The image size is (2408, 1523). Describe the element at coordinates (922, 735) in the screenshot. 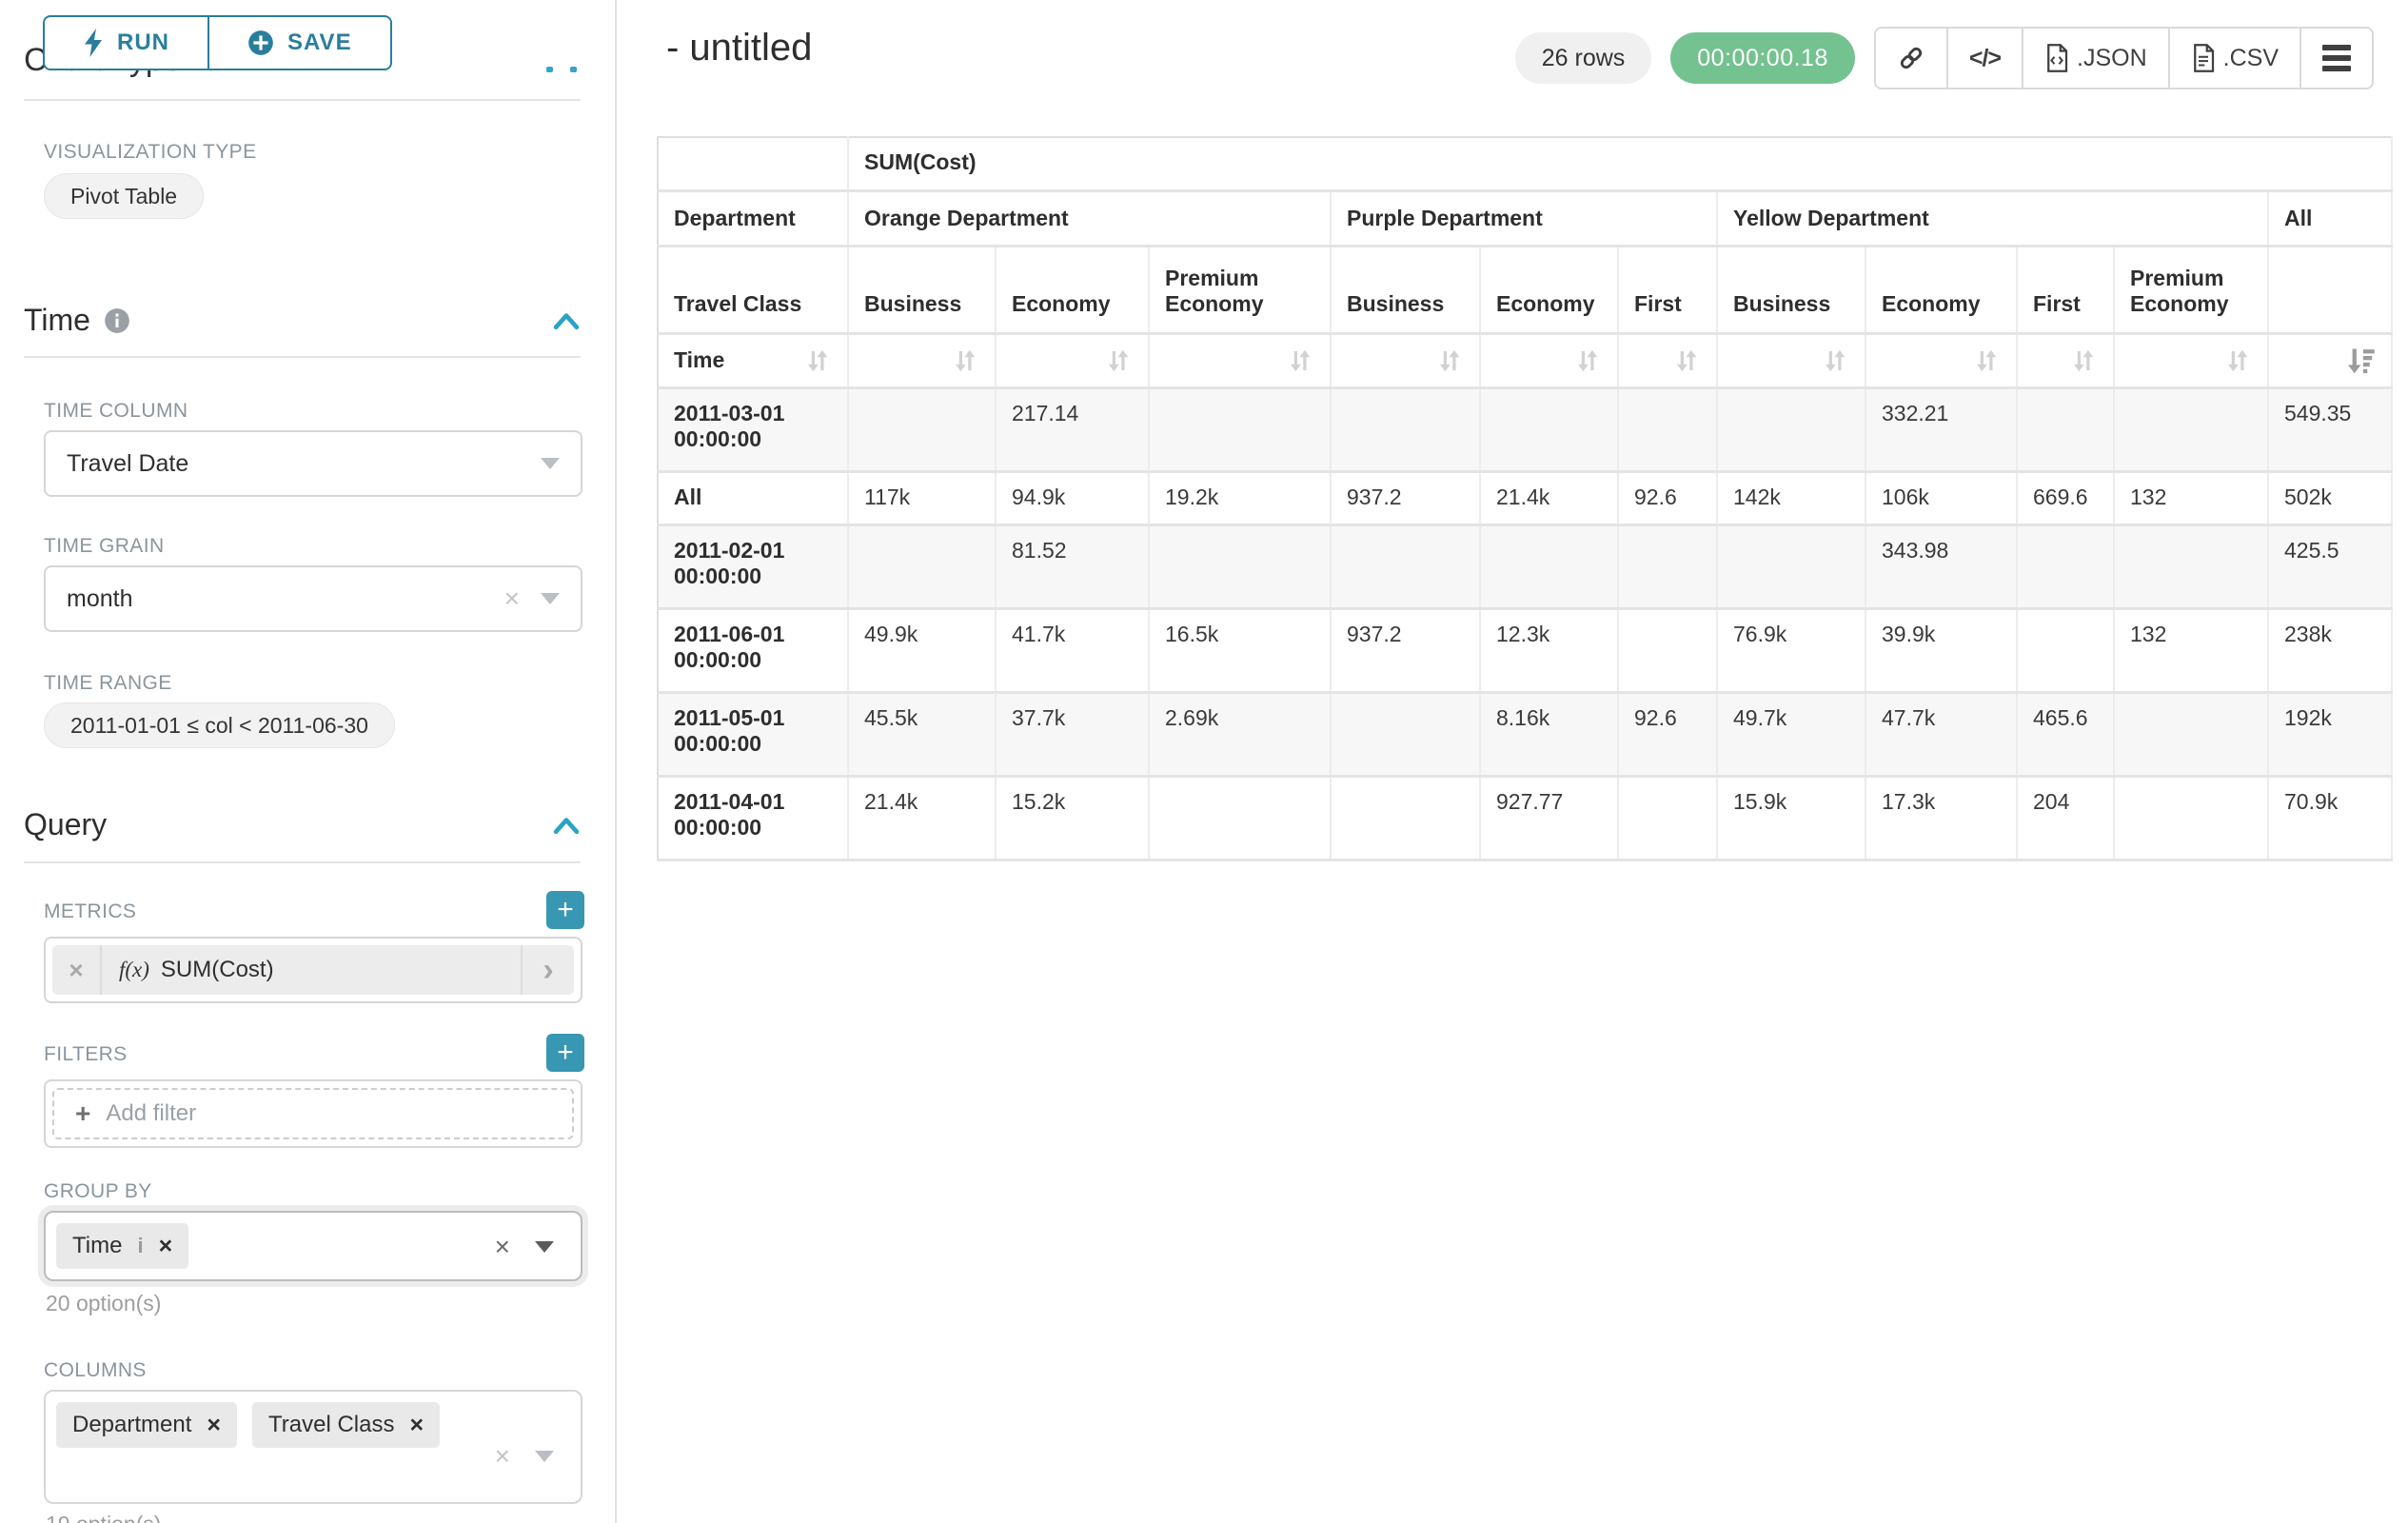

I see `pivot-cell: 45.5k` at that location.